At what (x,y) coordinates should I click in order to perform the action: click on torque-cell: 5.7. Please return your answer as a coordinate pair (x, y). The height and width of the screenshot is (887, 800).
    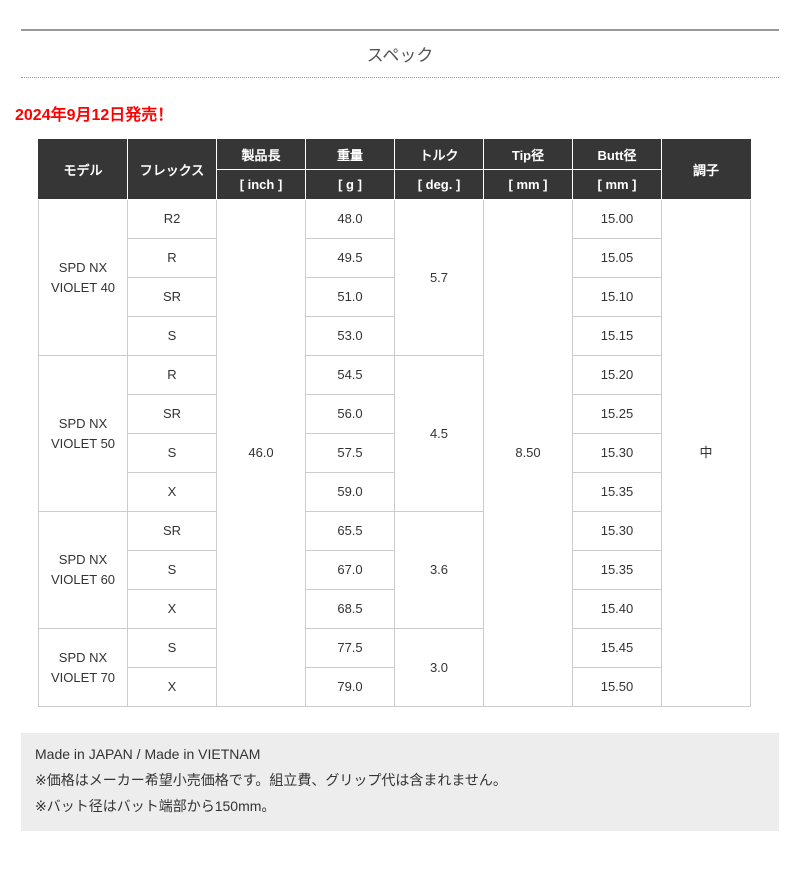
    Looking at the image, I should click on (439, 277).